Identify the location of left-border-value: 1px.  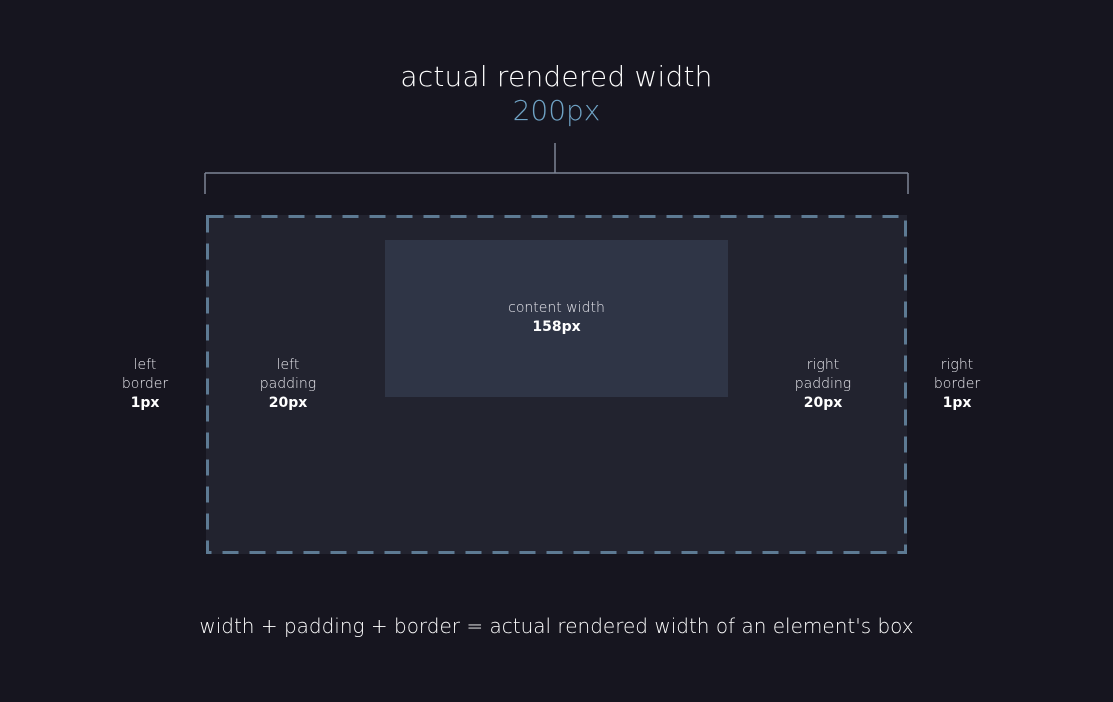
(145, 403).